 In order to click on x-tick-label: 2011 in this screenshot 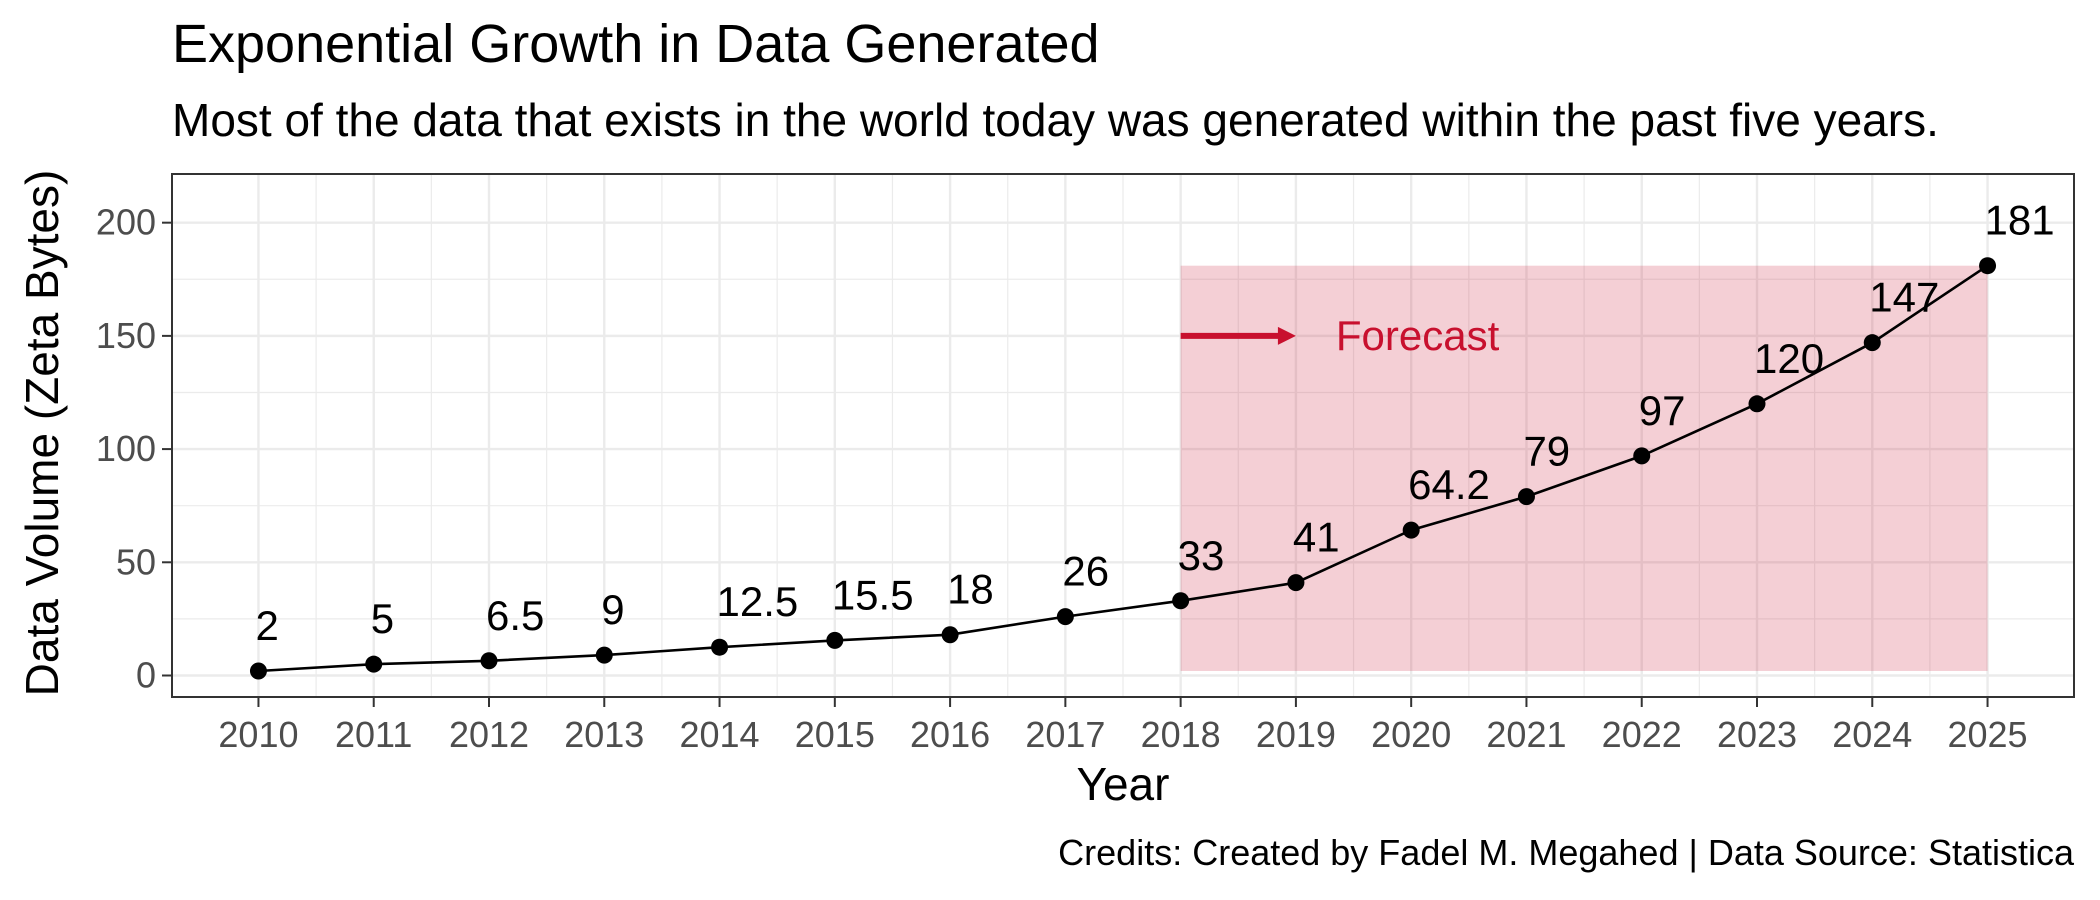, I will do `click(373, 734)`.